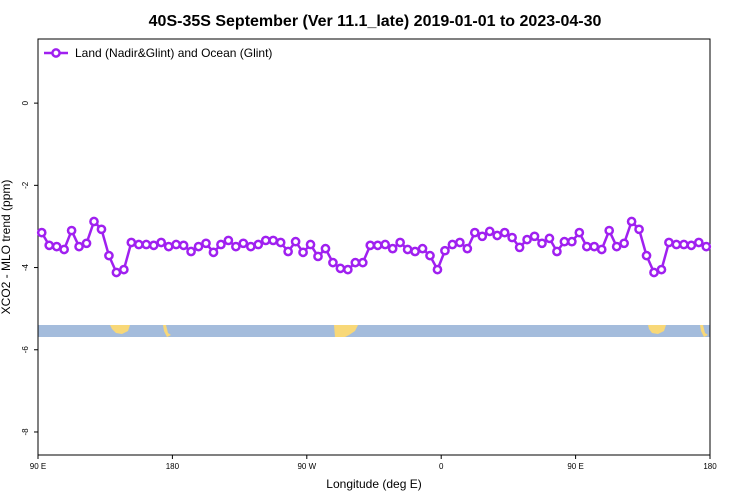 This screenshot has height=500, width=750. Describe the element at coordinates (56, 53) in the screenshot. I see `legend-marker` at that location.